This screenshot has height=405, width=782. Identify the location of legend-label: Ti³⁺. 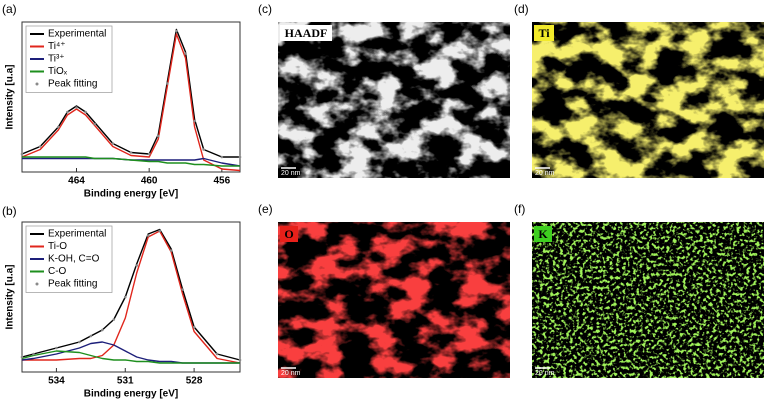
(56, 59).